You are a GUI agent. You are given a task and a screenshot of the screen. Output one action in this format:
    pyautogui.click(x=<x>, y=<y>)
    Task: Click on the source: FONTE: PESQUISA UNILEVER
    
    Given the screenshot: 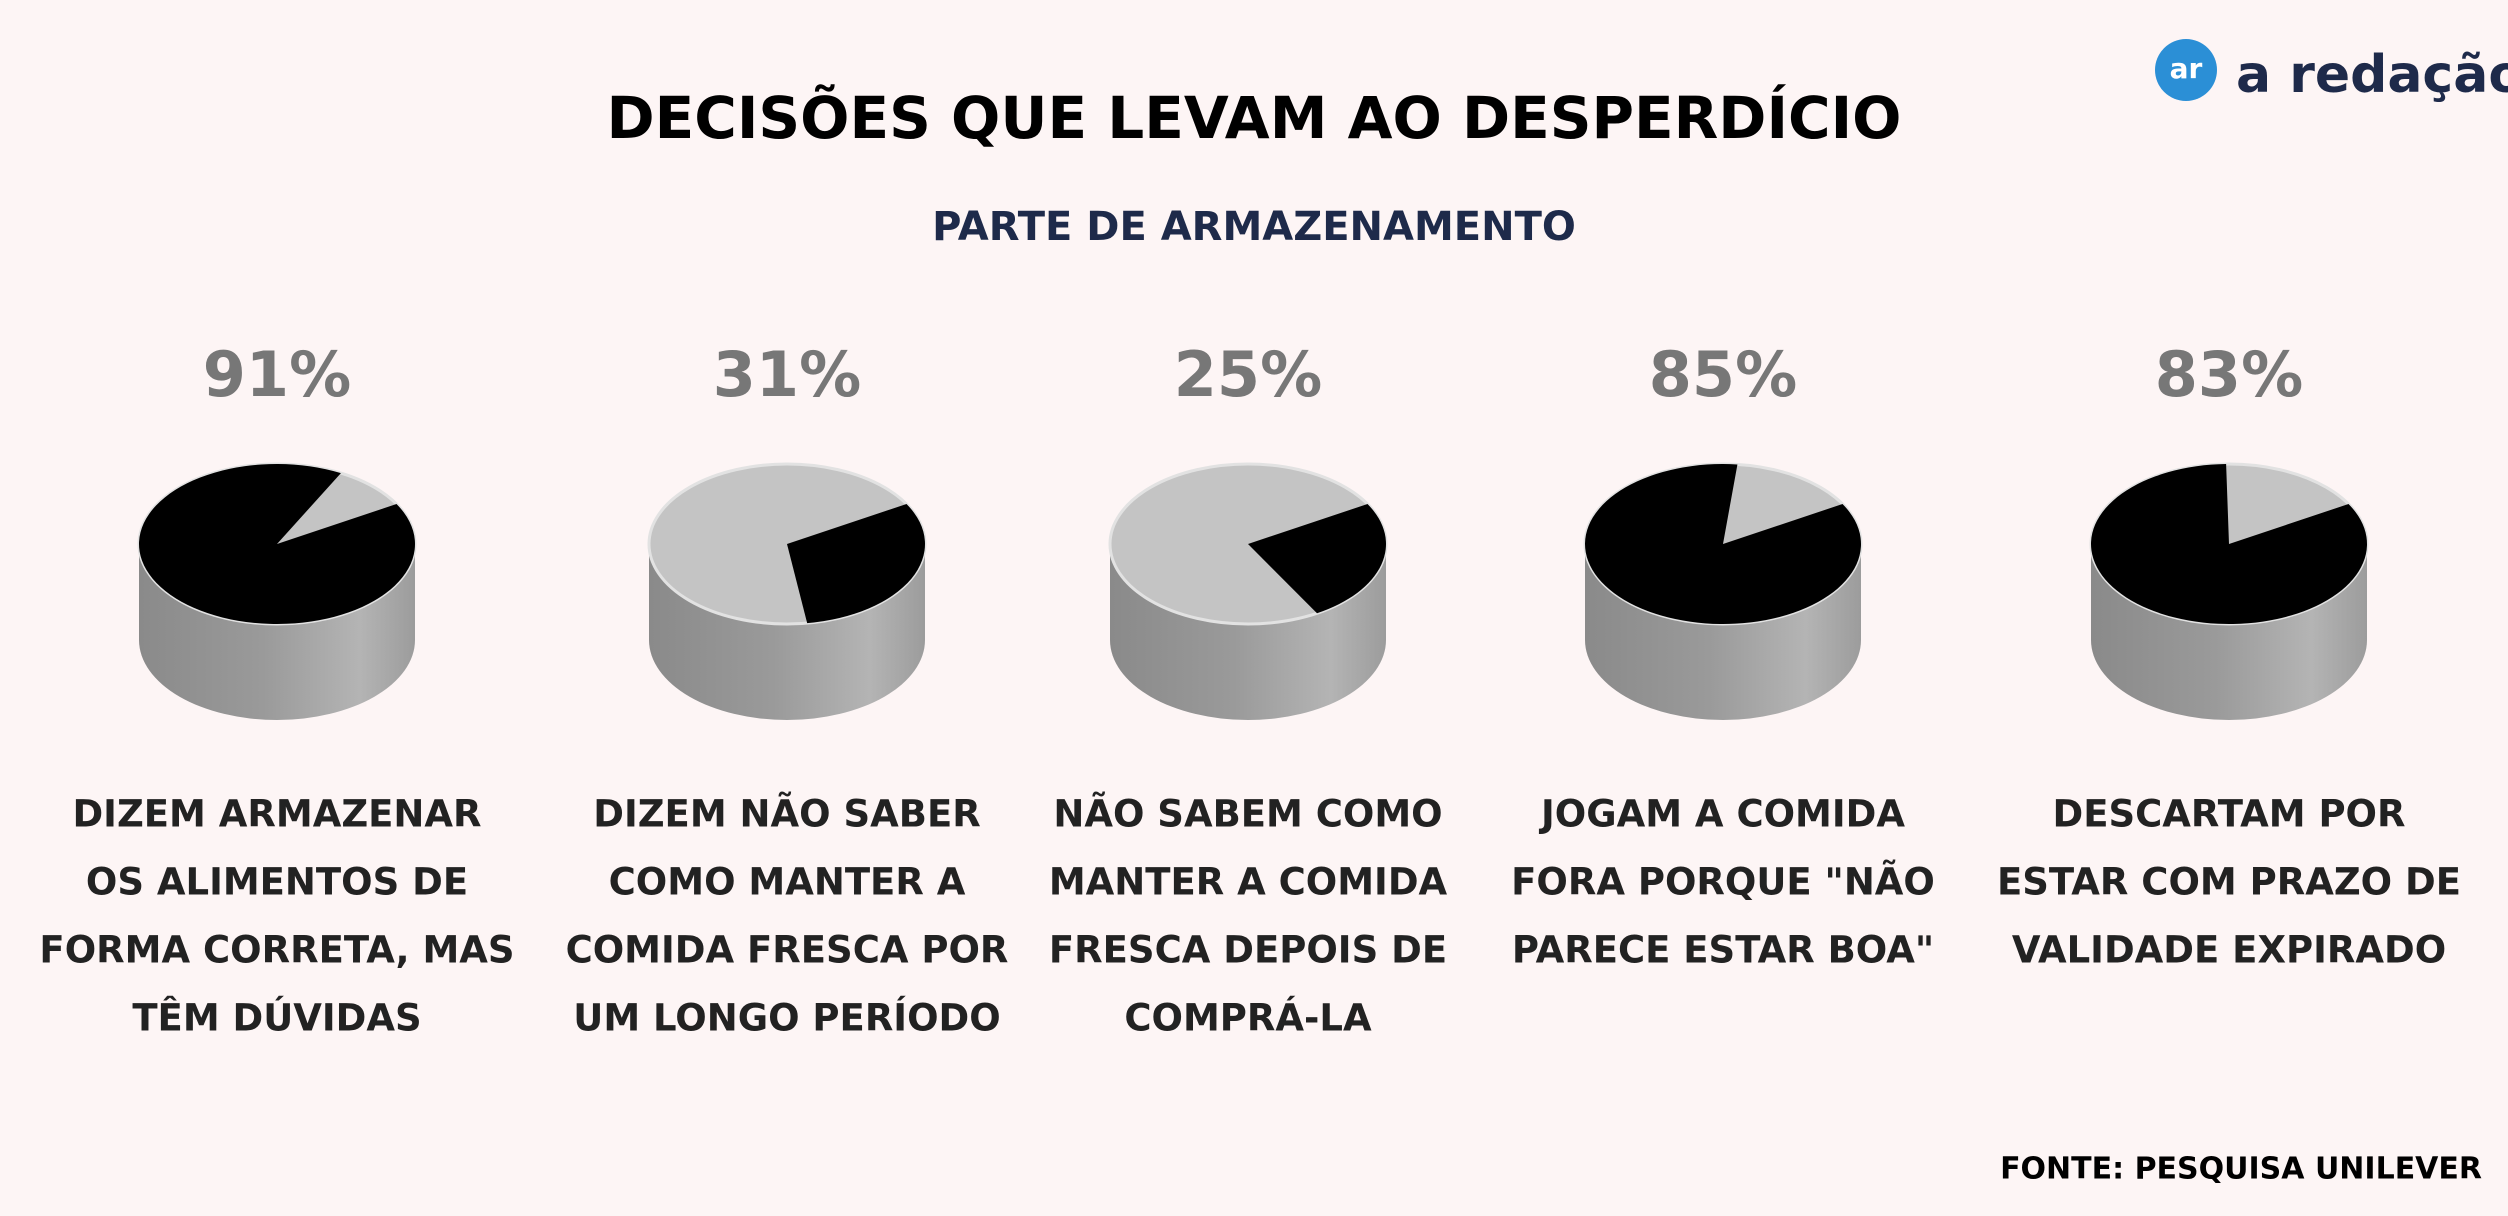 What is the action you would take?
    pyautogui.click(x=2241, y=1169)
    